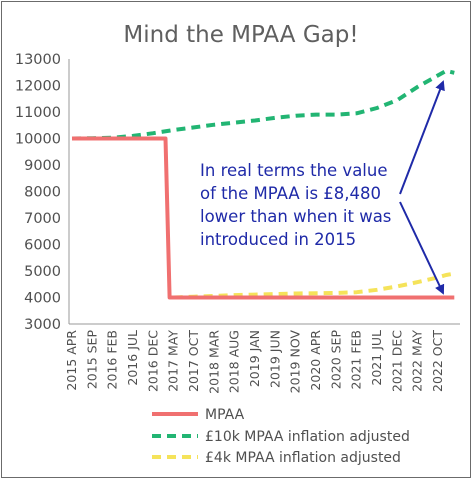 Image resolution: width=474 pixels, height=481 pixels. What do you see at coordinates (173, 361) in the screenshot?
I see `x-tick-label: 2017 MAY` at bounding box center [173, 361].